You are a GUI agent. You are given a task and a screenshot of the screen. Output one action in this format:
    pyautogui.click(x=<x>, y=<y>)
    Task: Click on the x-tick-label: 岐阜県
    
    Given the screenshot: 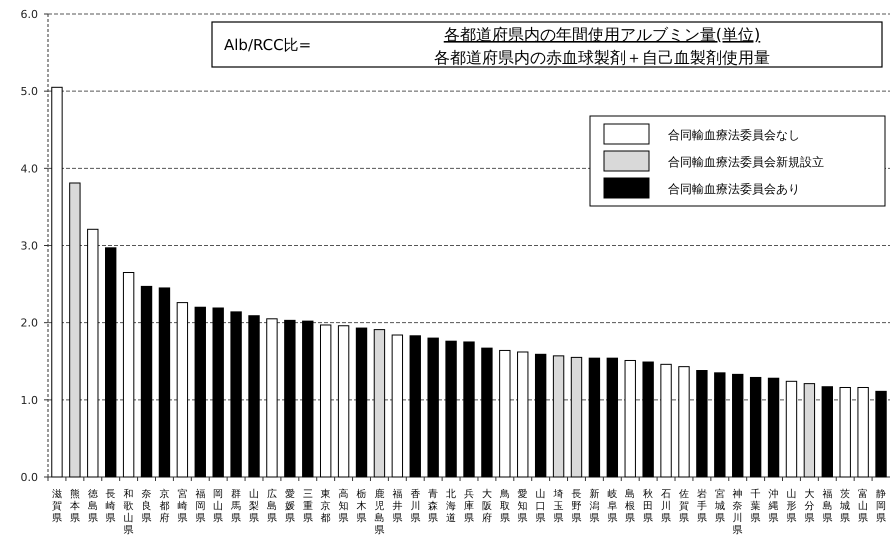 What is the action you would take?
    pyautogui.click(x=612, y=506)
    